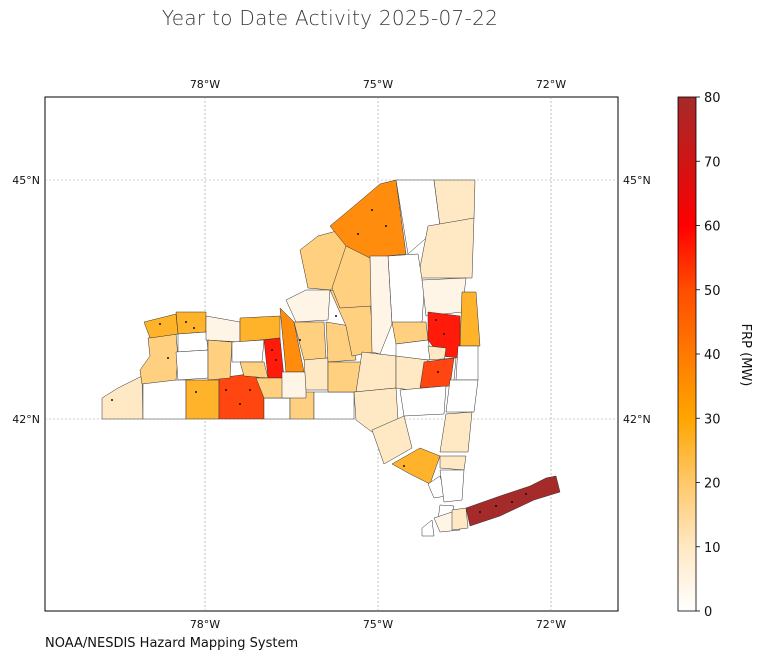 This screenshot has height=663, width=760. What do you see at coordinates (453, 463) in the screenshot?
I see `county-putnam` at bounding box center [453, 463].